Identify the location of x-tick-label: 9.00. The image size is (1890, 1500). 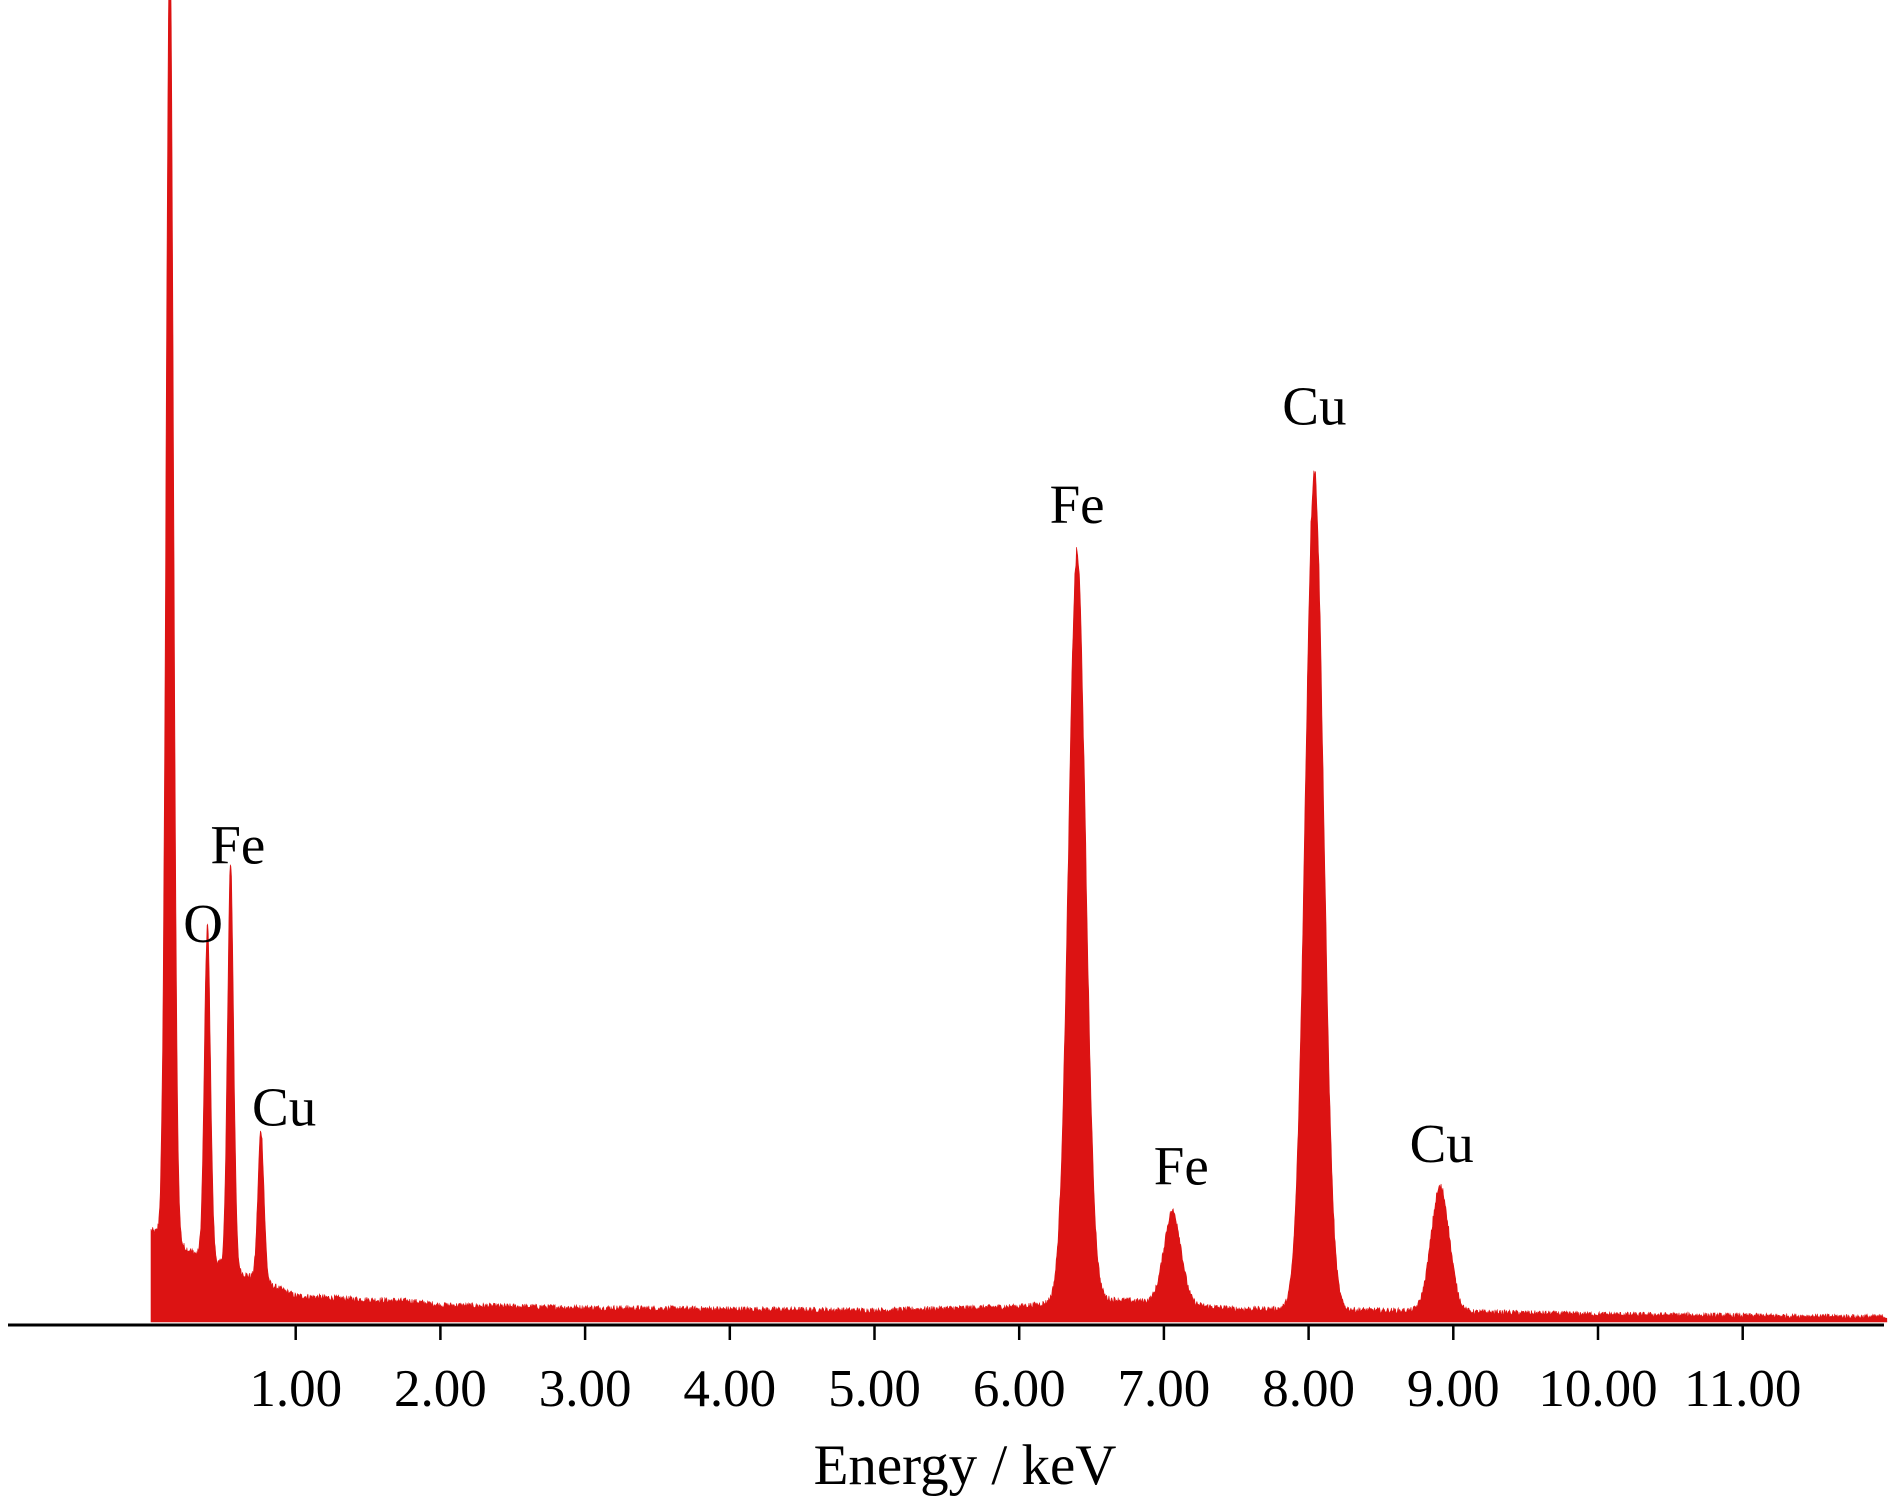
(1453, 1389).